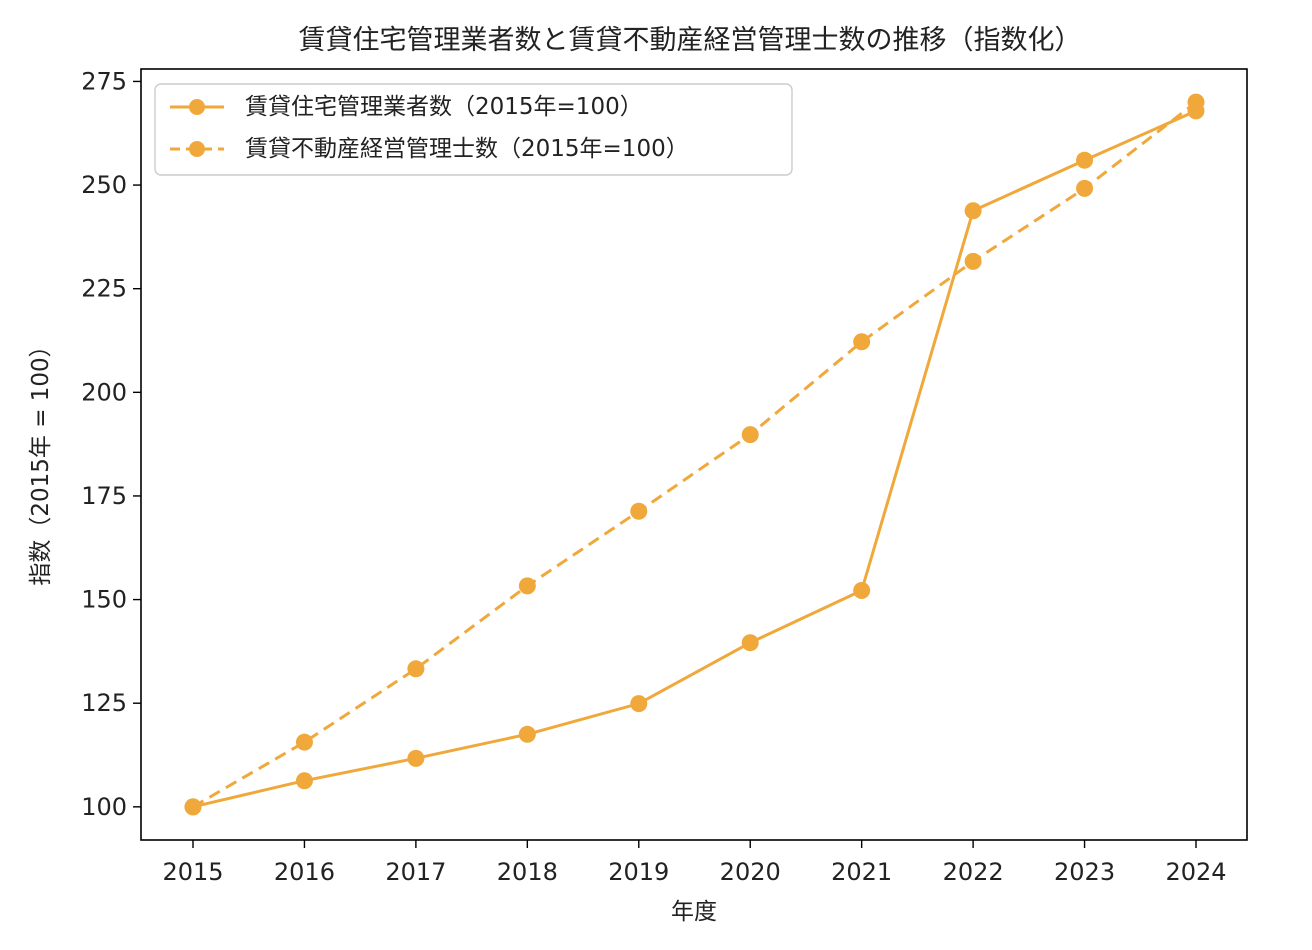  What do you see at coordinates (1195, 872) in the screenshot?
I see `x-tick-label: 2024` at bounding box center [1195, 872].